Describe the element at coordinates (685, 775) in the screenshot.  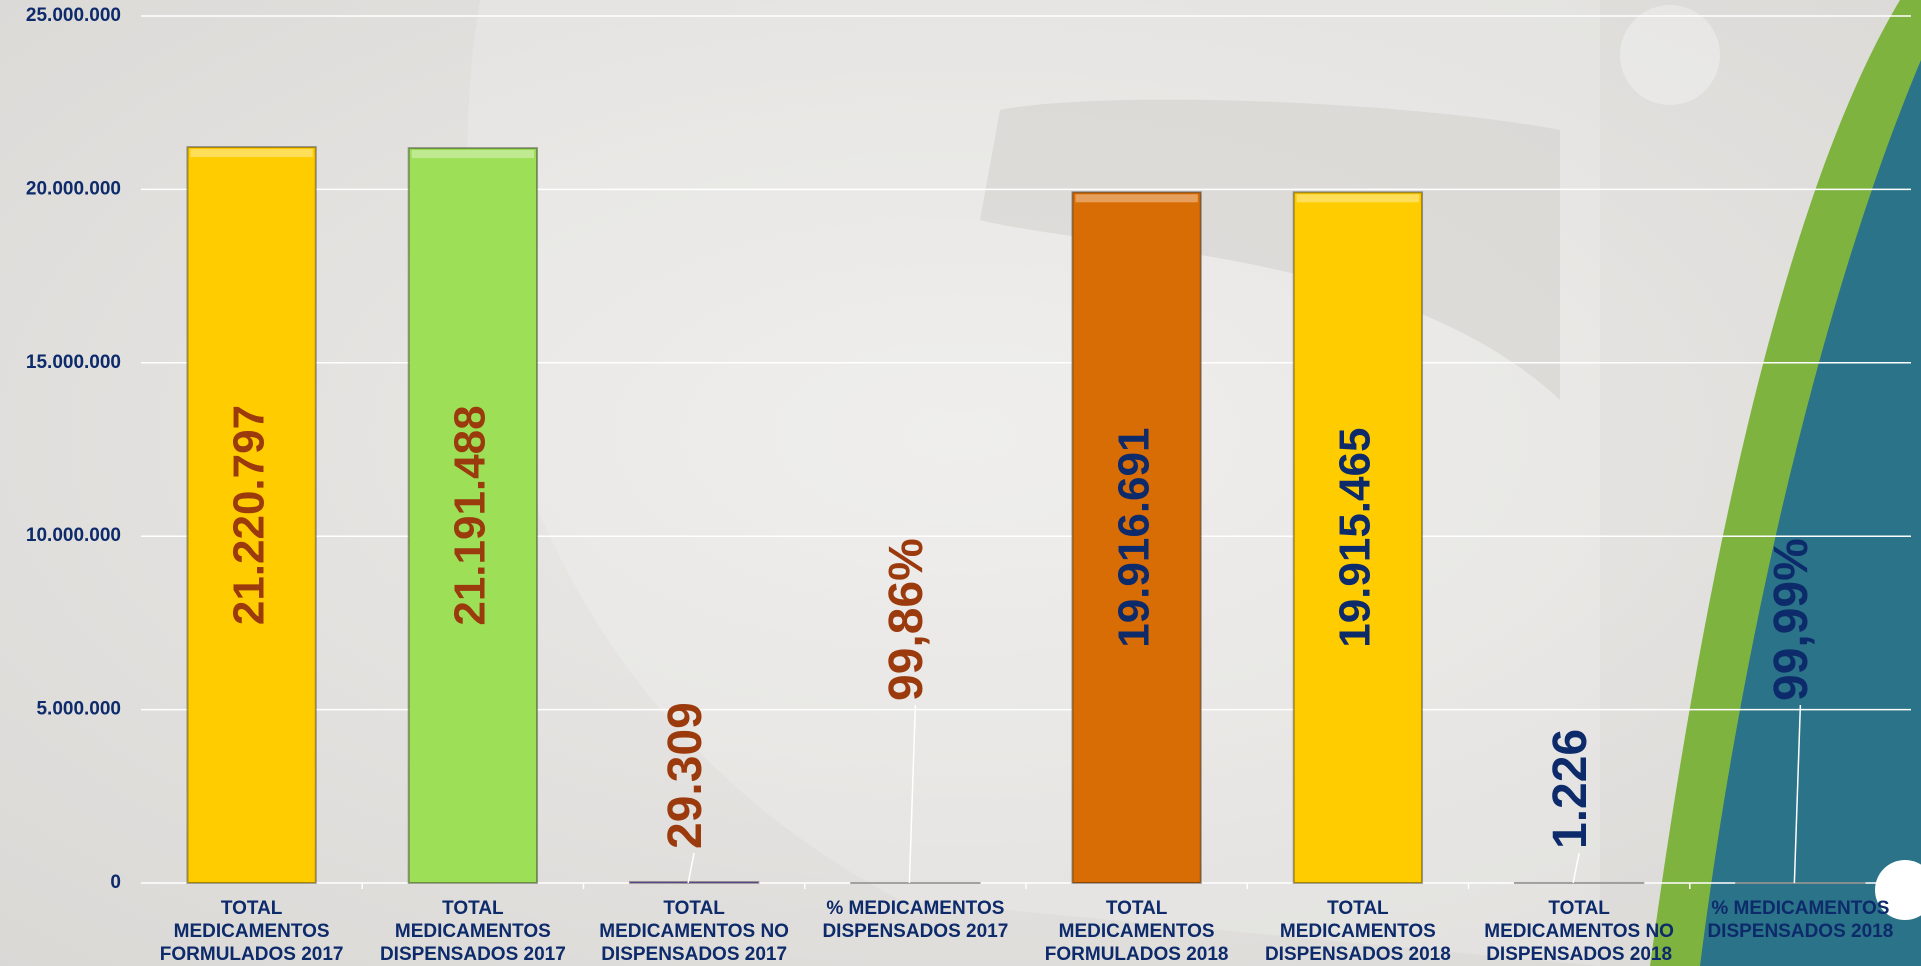
I see `value-label: 29.309` at that location.